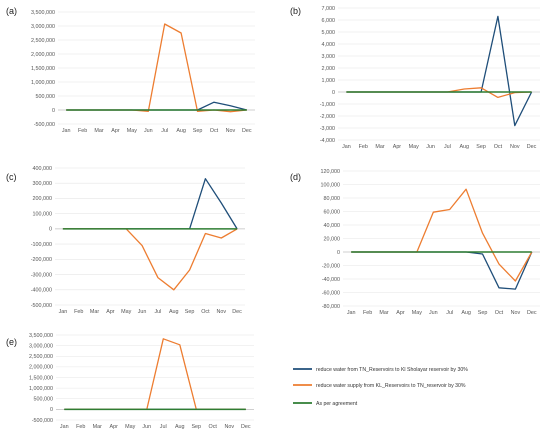 The height and width of the screenshot is (439, 550). What do you see at coordinates (442, 235) in the screenshot?
I see `series-line-kl` at bounding box center [442, 235].